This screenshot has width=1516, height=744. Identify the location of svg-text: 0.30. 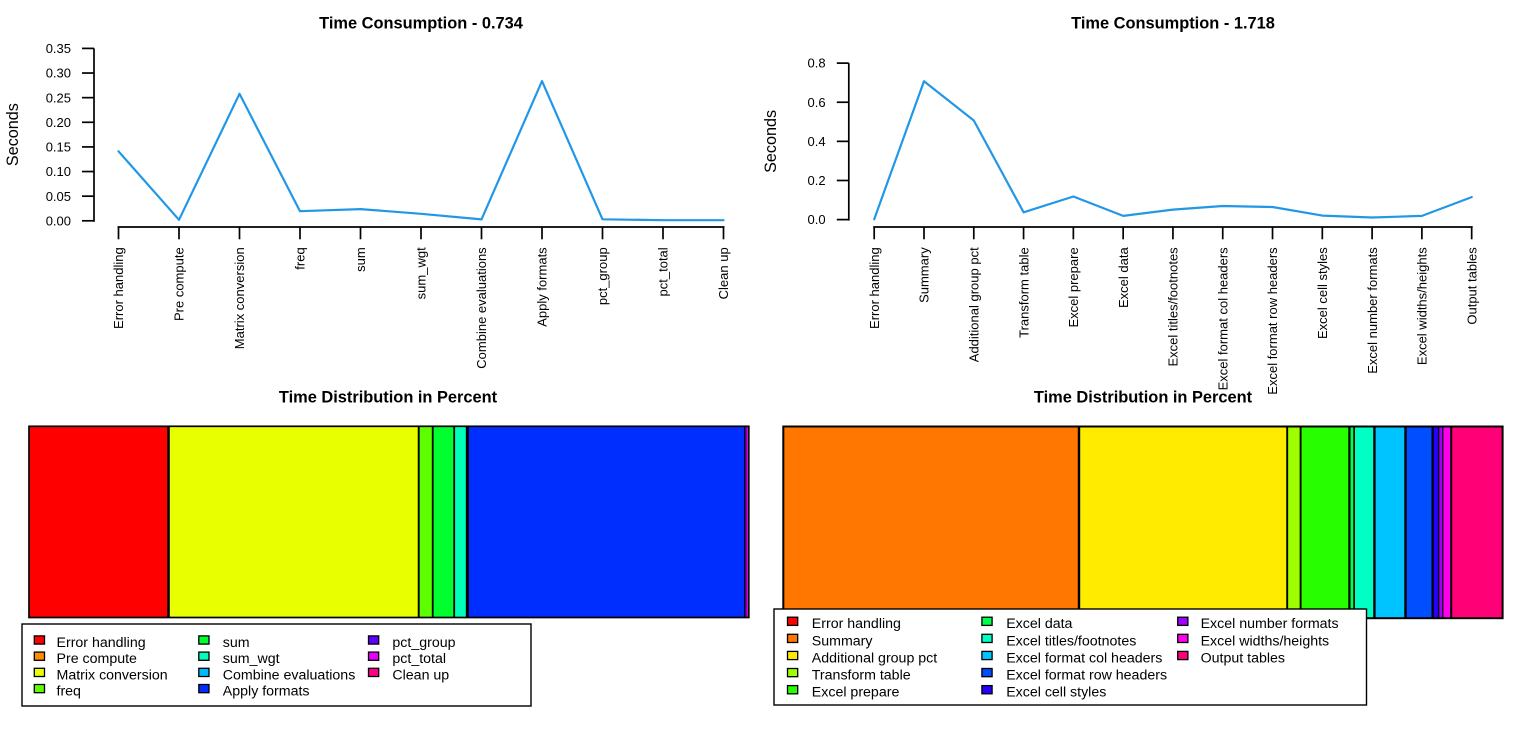
(58, 73).